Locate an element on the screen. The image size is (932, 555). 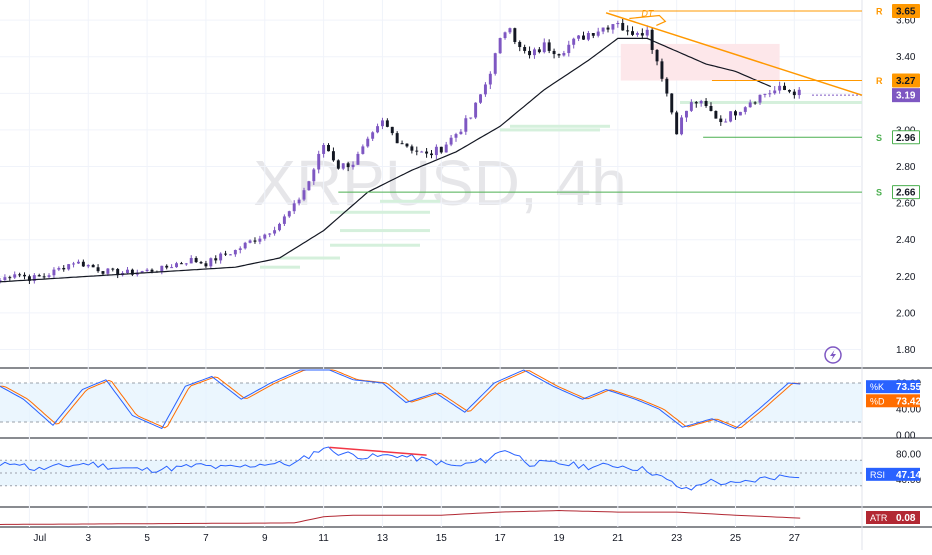
stoch-k-tag is located at coordinates (893, 387).